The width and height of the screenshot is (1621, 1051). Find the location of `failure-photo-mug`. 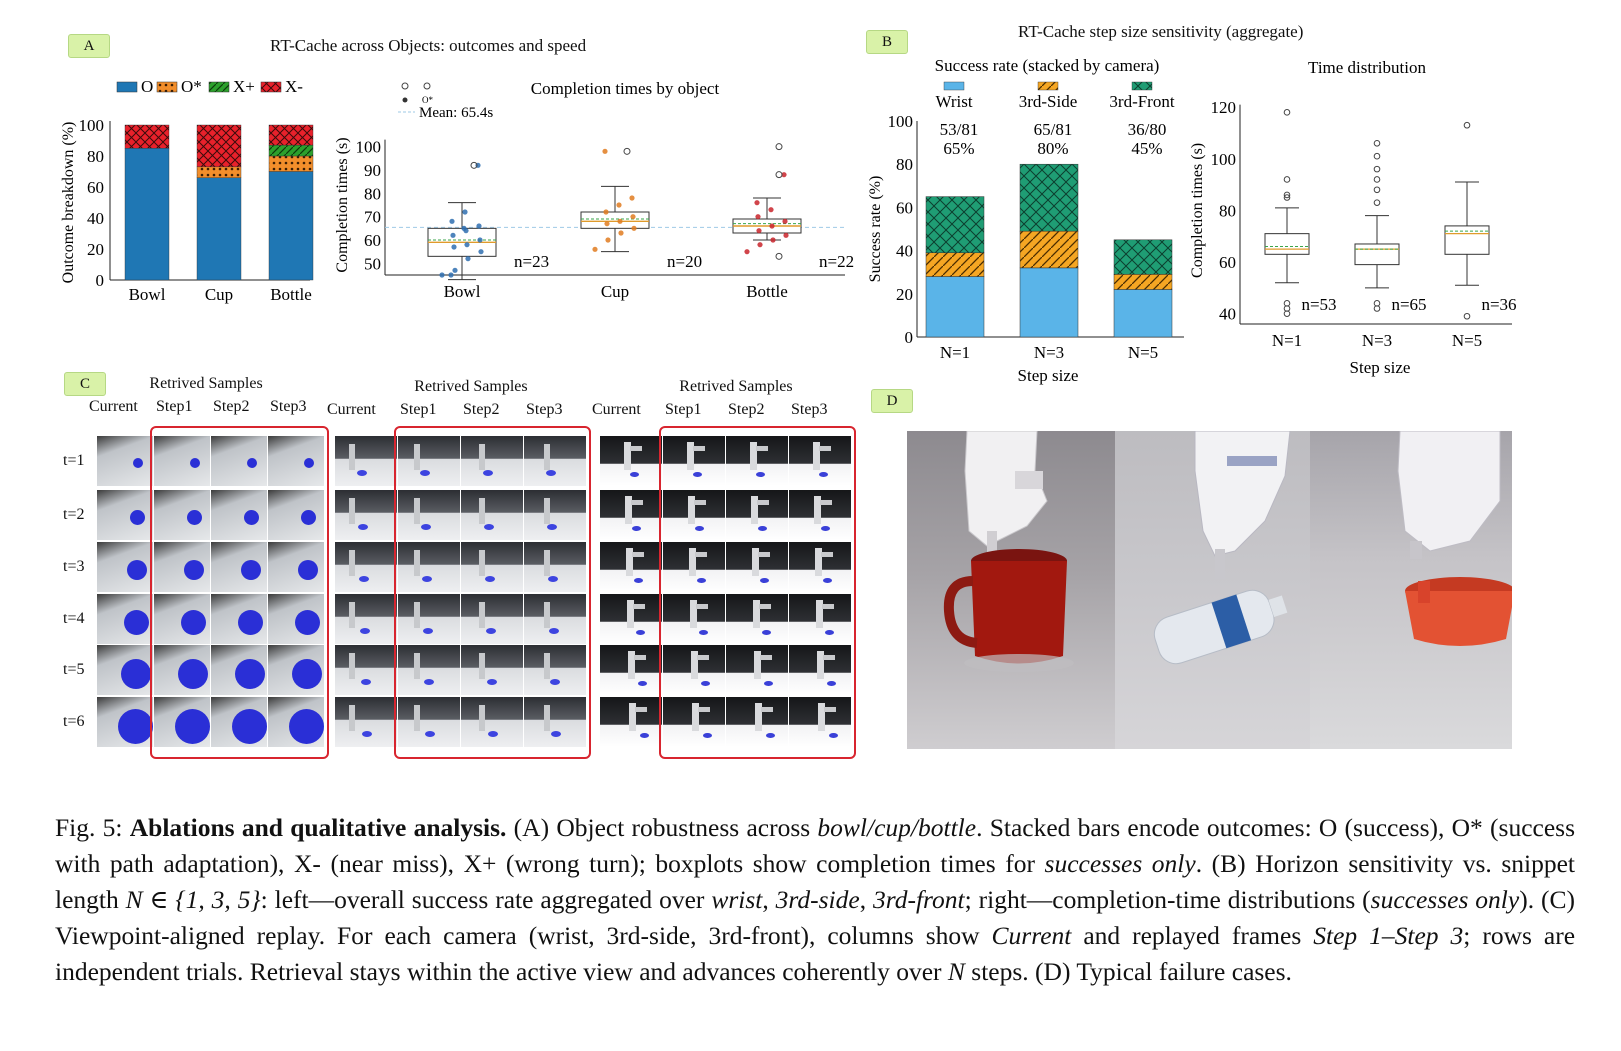

failure-photo-mug is located at coordinates (1011, 590).